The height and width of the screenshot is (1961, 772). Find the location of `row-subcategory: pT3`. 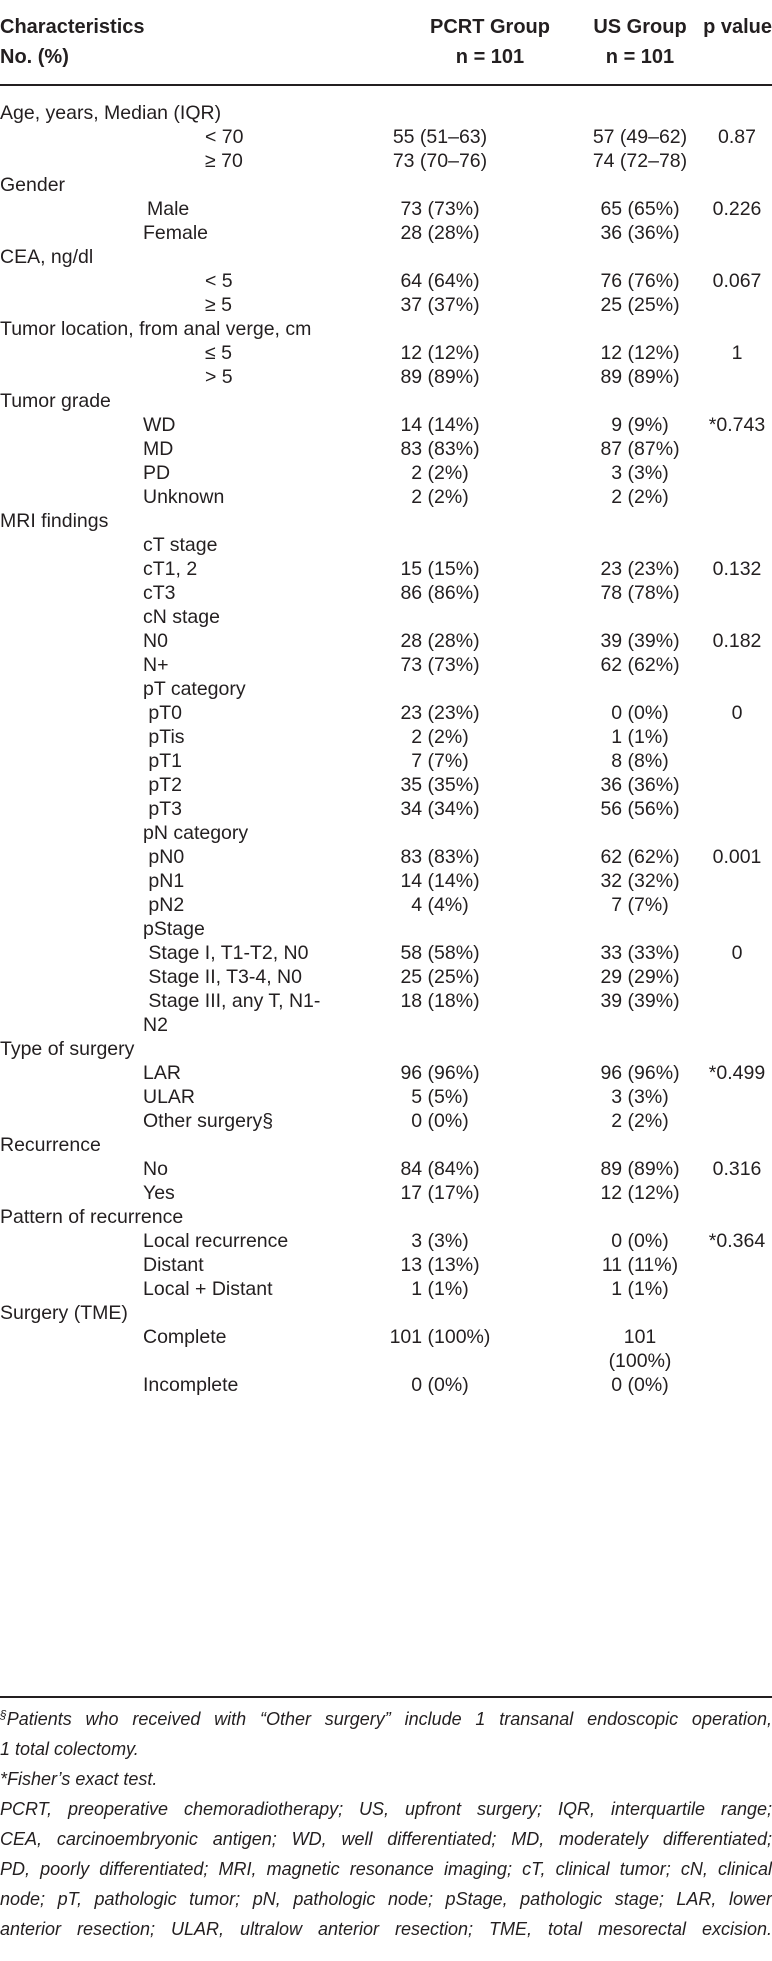

row-subcategory: pT3 is located at coordinates (163, 809).